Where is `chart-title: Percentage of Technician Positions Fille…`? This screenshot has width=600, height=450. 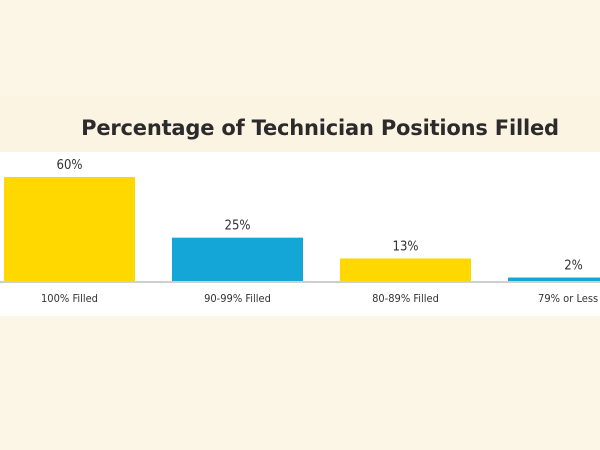 chart-title: Percentage of Technician Positions Fille… is located at coordinates (320, 128).